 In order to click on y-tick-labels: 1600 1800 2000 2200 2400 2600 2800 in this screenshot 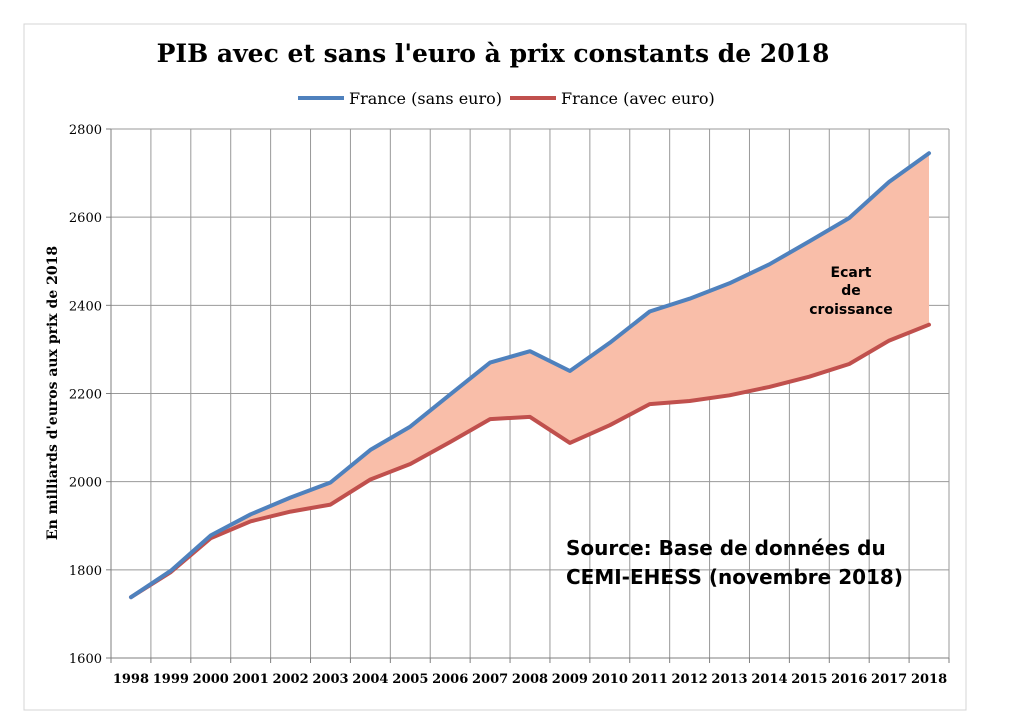, I will do `click(85, 395)`.